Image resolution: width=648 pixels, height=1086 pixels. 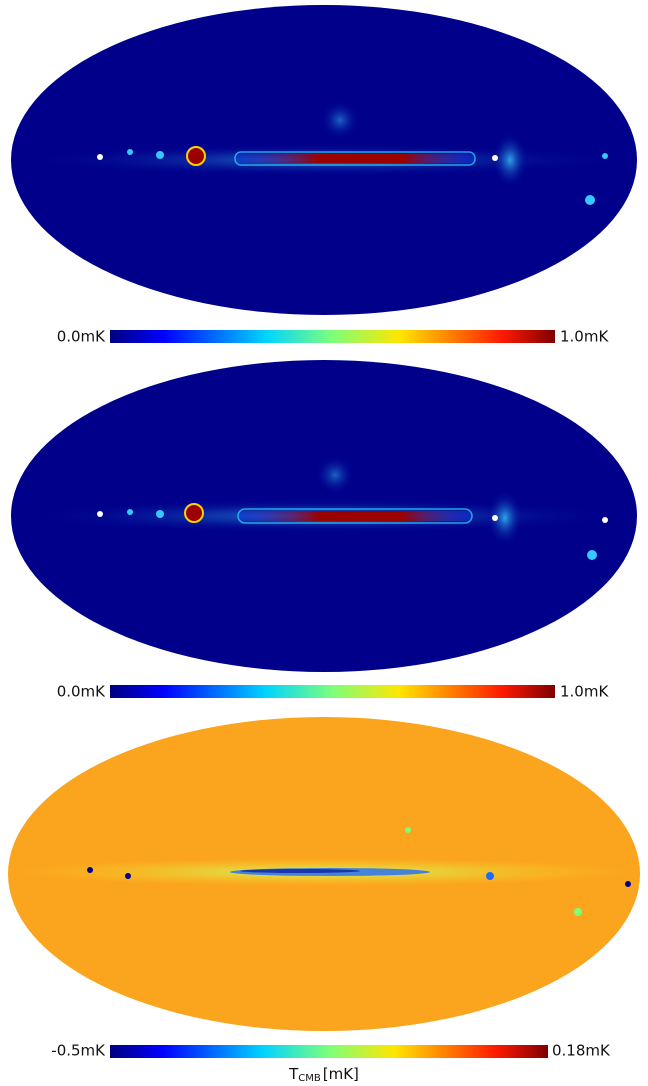 I want to click on colorbar-title: TCMB [mK], so click(x=323, y=1075).